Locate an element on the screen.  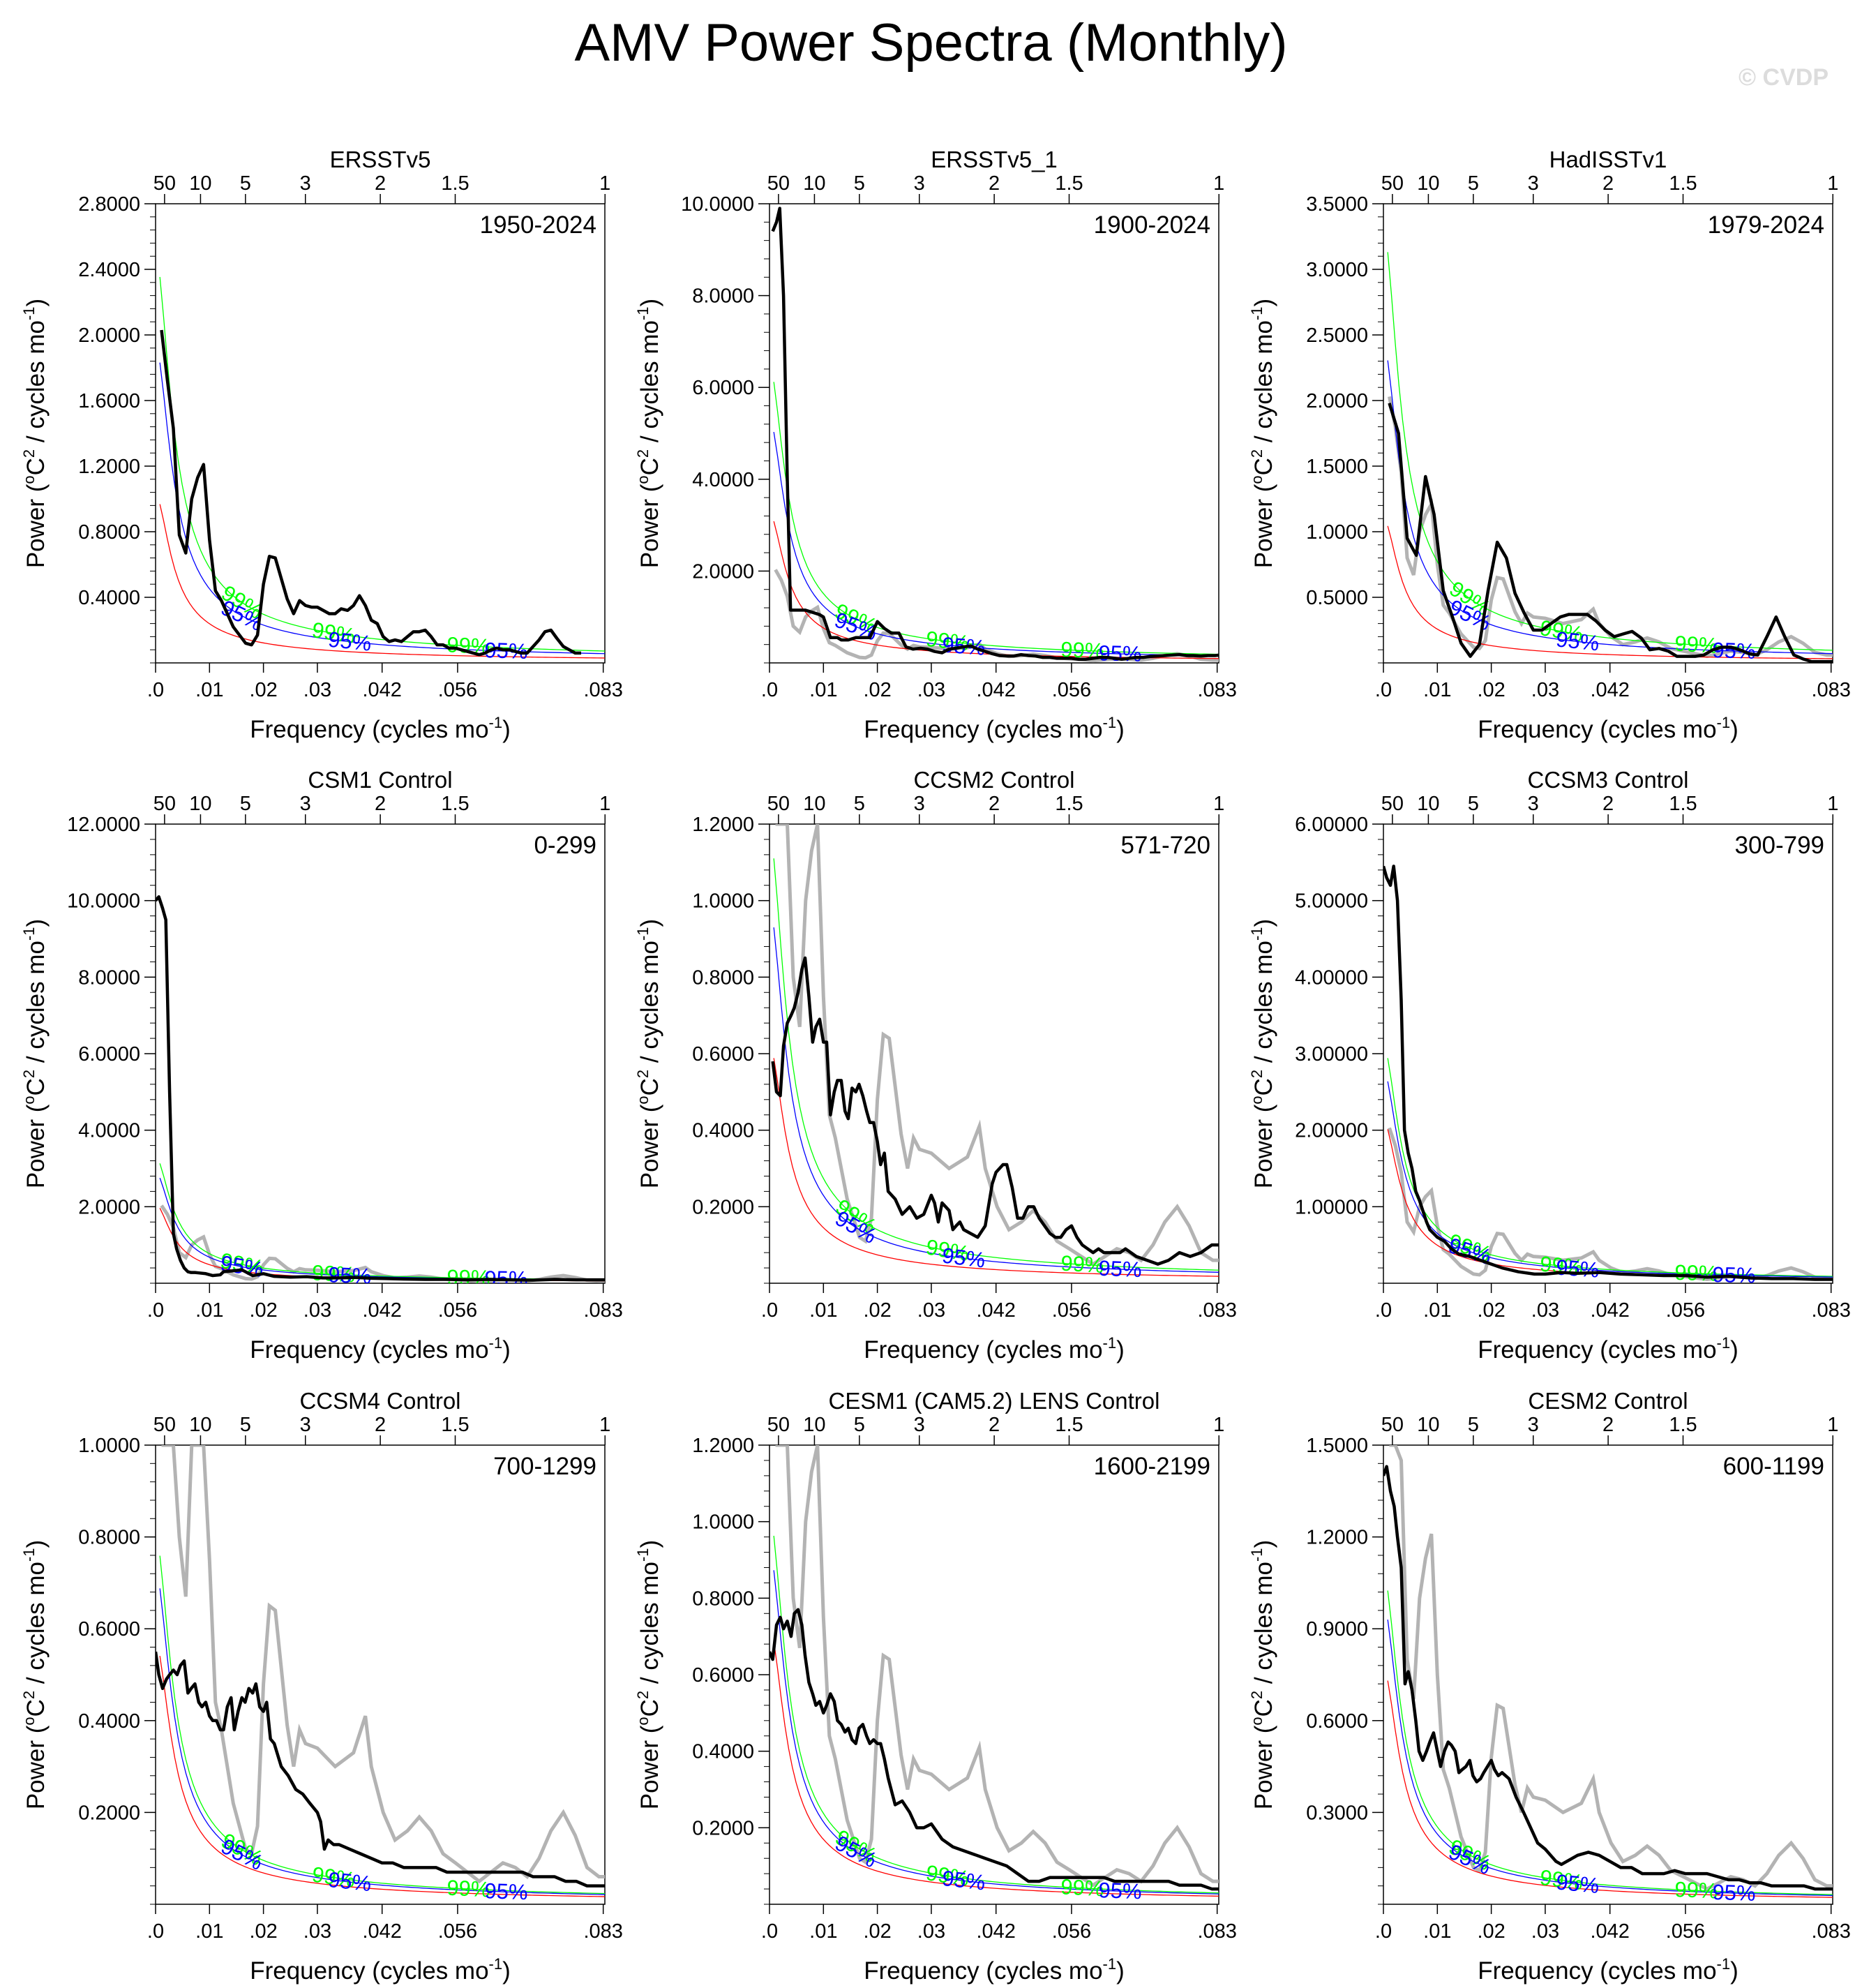
y-tick-label: 5.00000 is located at coordinates (1331, 901).